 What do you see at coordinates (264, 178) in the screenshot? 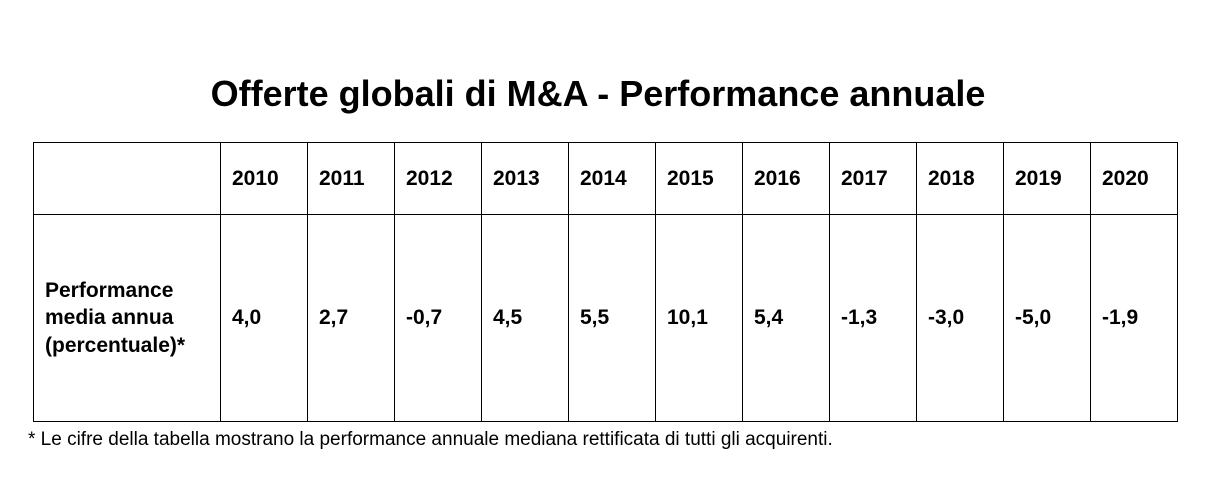
I see `year-header-2010: 2010` at bounding box center [264, 178].